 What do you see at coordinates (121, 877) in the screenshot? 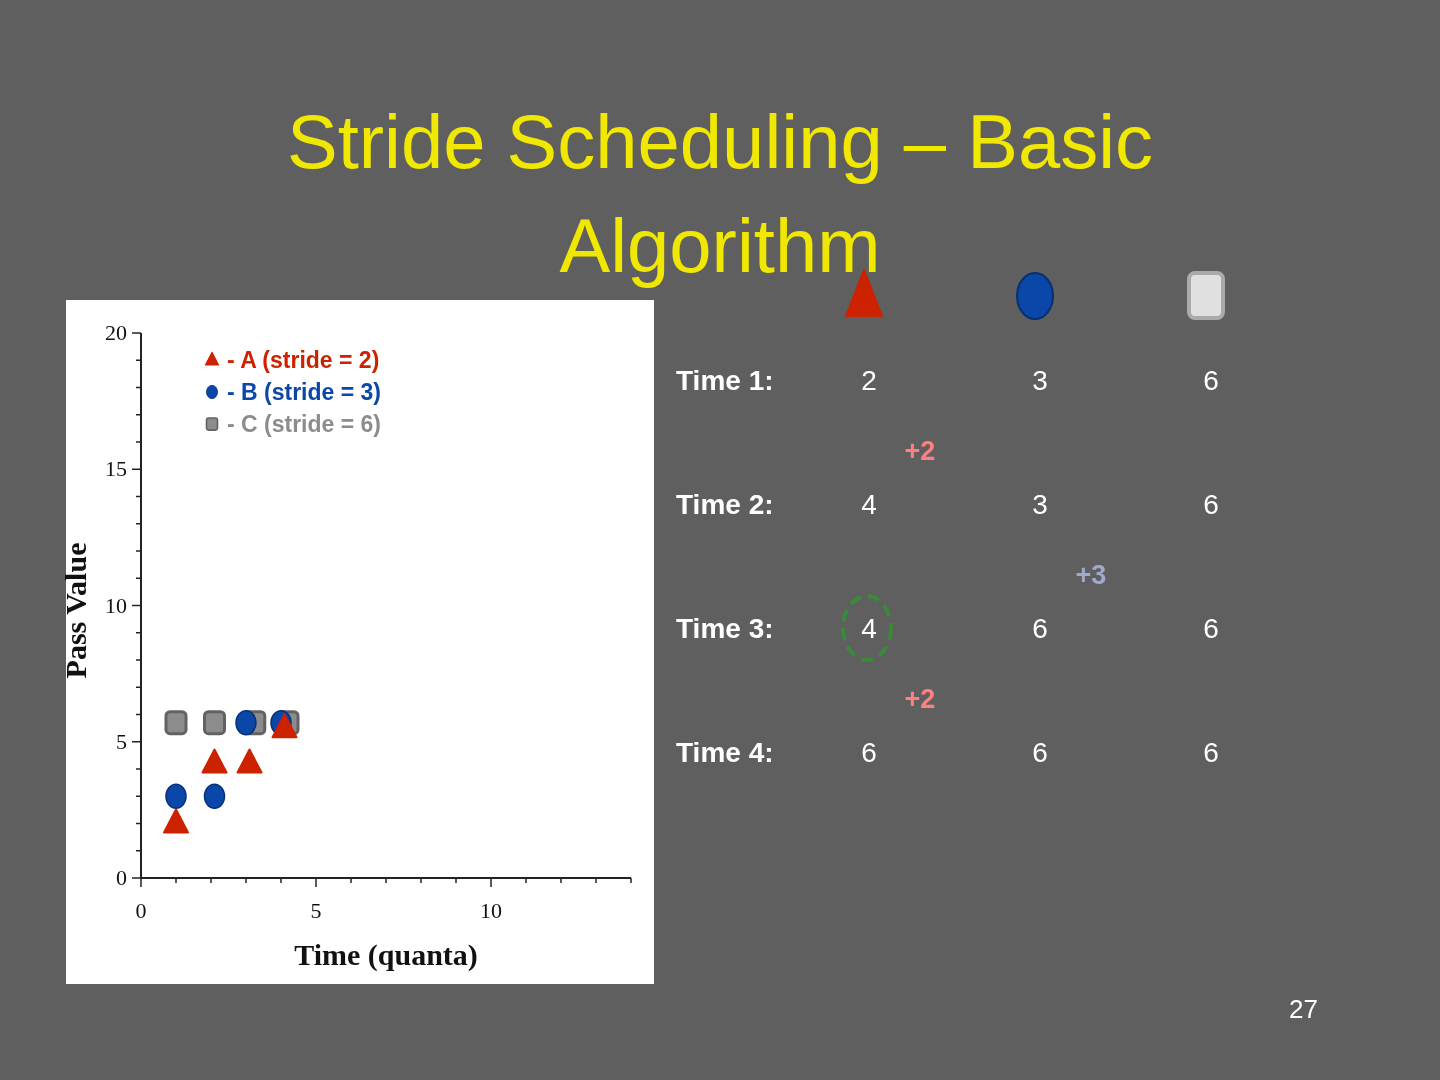
I see `y-tick-label: 0` at bounding box center [121, 877].